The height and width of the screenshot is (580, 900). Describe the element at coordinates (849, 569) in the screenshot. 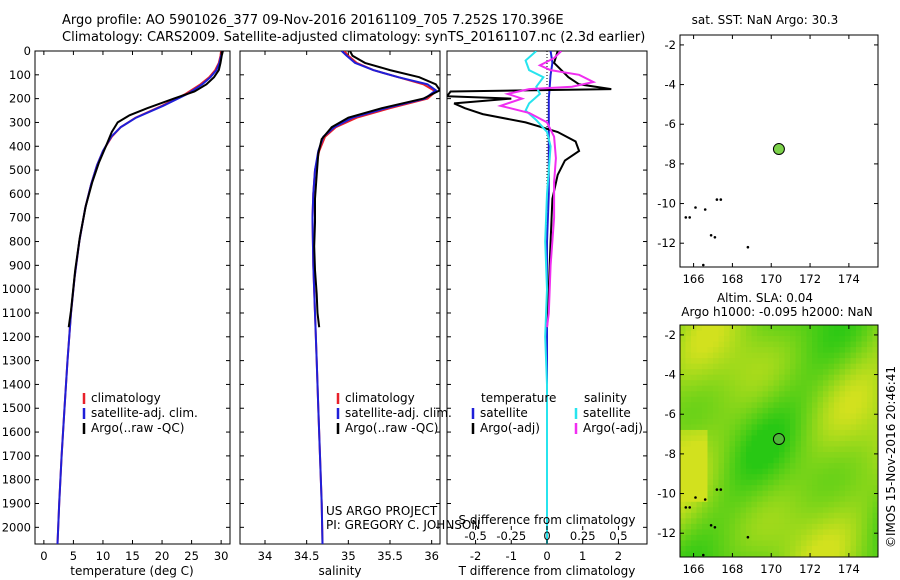

I see `map-x-tick-label: 174` at that location.